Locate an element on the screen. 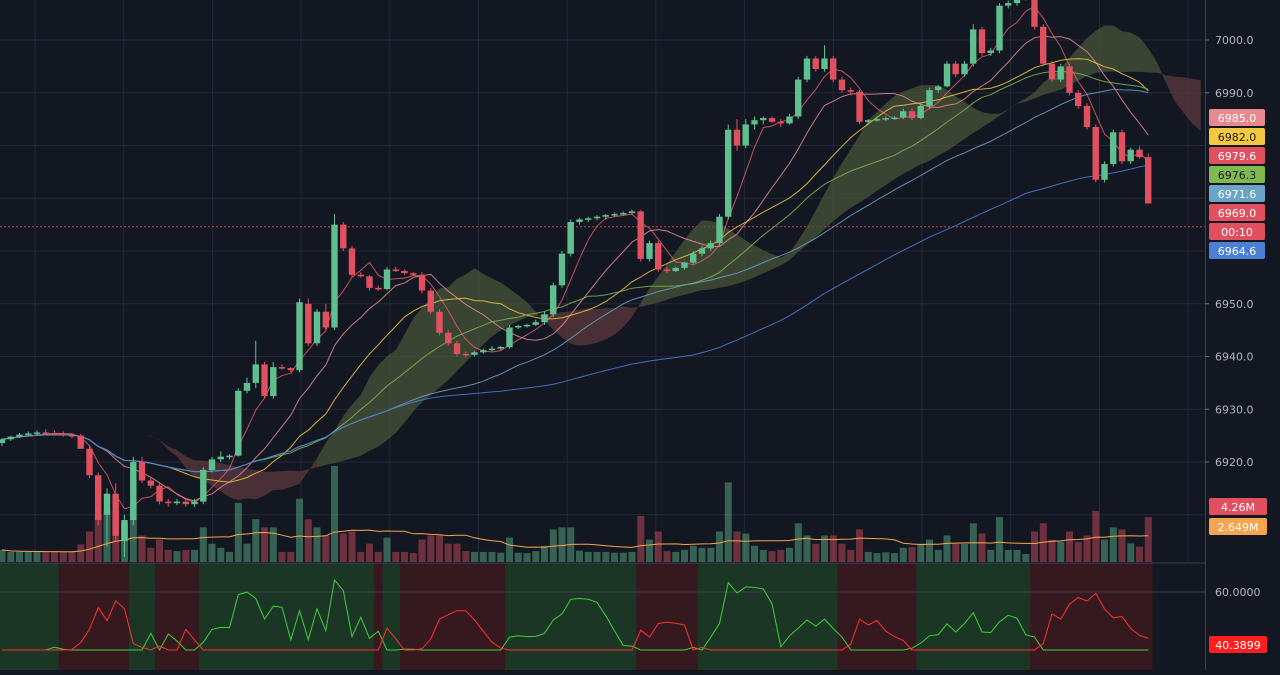 The image size is (1280, 675). price-badge: 6985.0 is located at coordinates (1237, 117).